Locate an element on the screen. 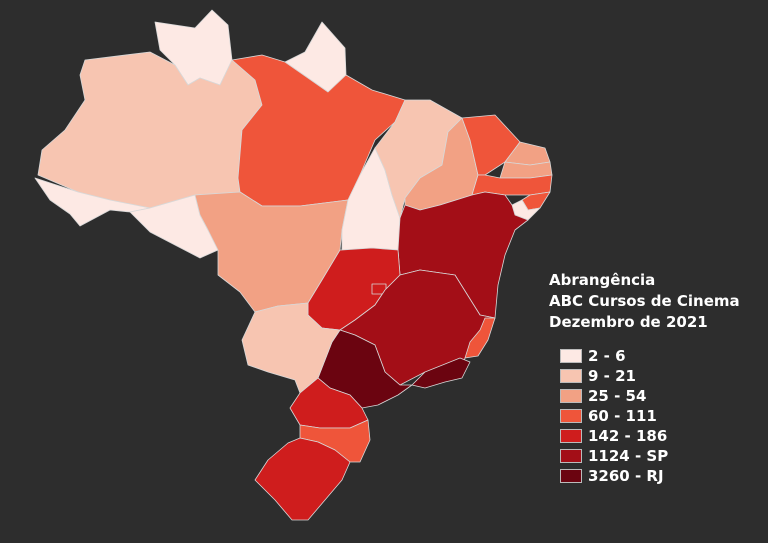  legend-item: 1124 - SP is located at coordinates (614, 455).